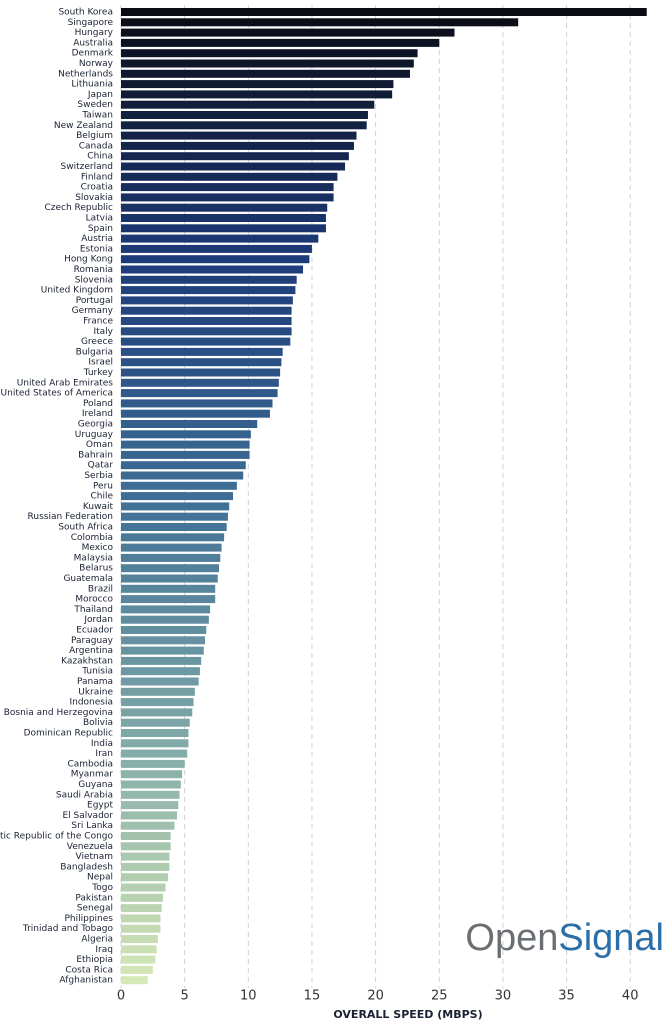 Image resolution: width=670 pixels, height=1025 pixels. What do you see at coordinates (96, 146) in the screenshot?
I see `y-tick-label: Canada` at bounding box center [96, 146].